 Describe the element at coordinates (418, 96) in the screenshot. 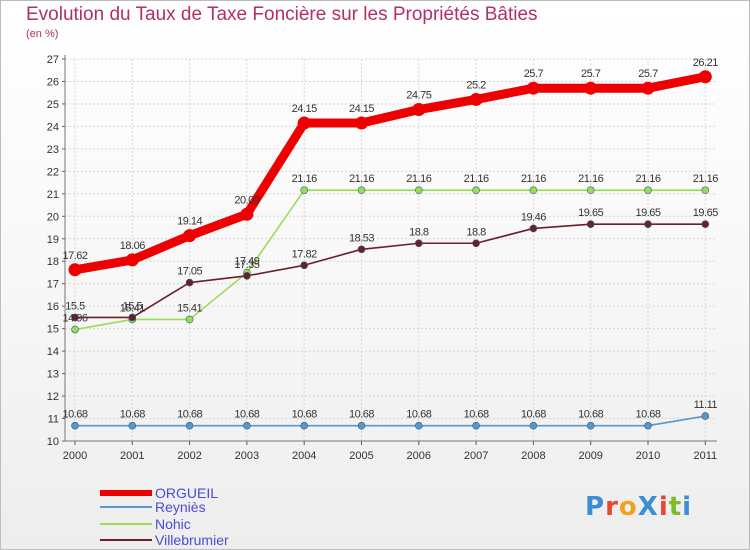

I see `data-label: 24.75` at that location.